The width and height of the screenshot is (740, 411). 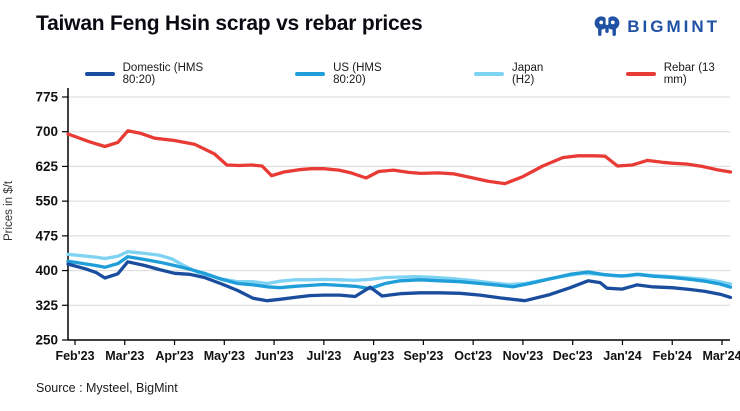 I want to click on x-tick-label-Mar'23: Mar'23, so click(x=124, y=356).